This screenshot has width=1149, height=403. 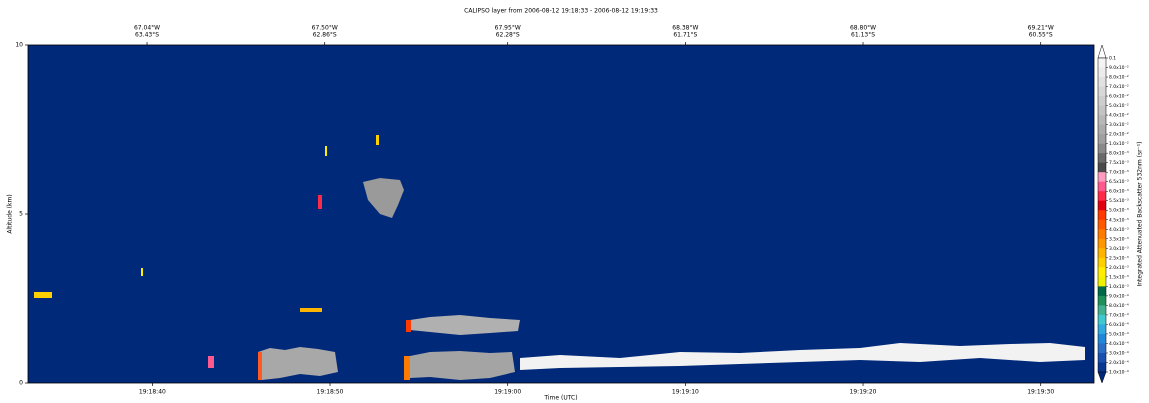 I want to click on top-tick-lat: 63.43°S, so click(x=147, y=35).